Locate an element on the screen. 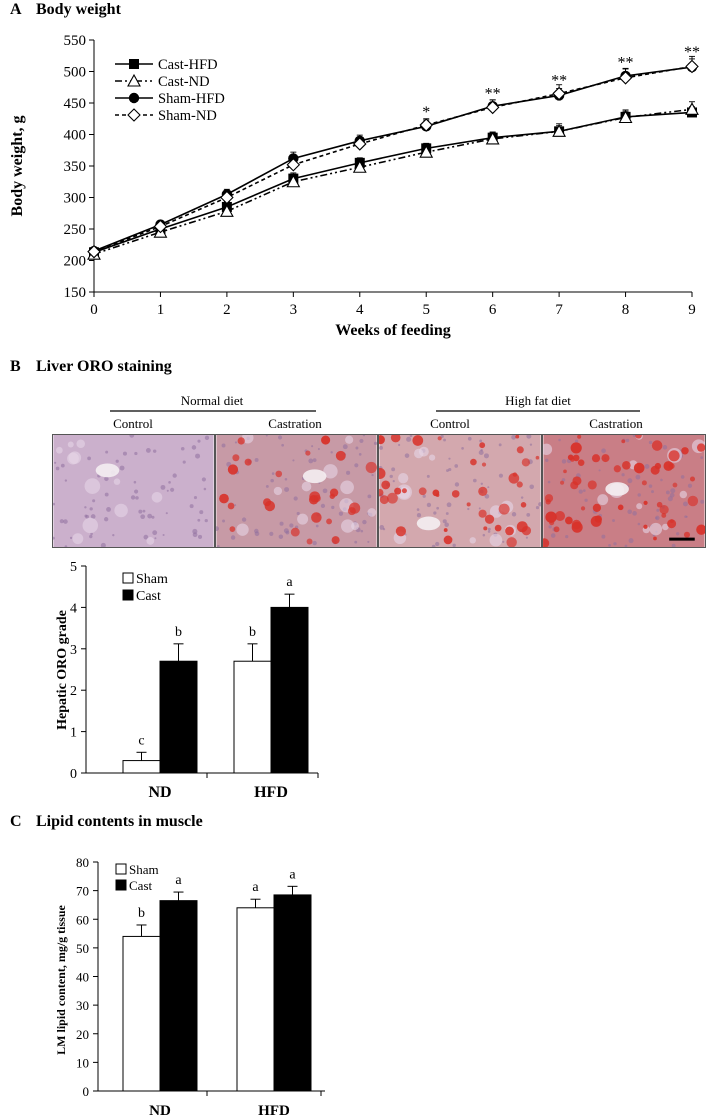 The height and width of the screenshot is (1118, 709). y-tick-label: 0 is located at coordinates (86, 1091).